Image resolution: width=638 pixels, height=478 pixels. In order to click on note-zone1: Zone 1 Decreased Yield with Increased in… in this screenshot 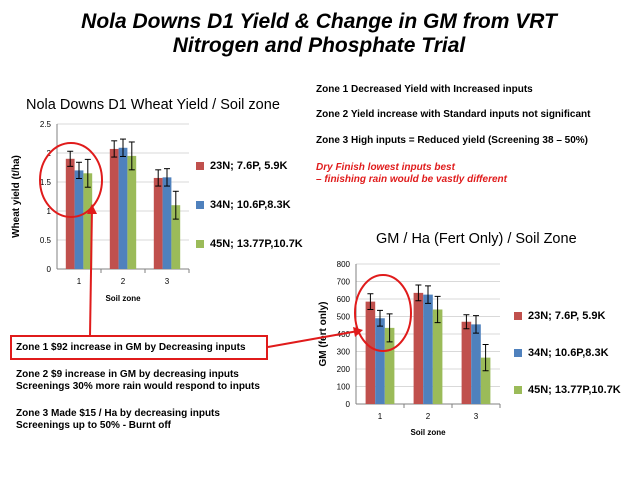, I will do `click(424, 89)`.